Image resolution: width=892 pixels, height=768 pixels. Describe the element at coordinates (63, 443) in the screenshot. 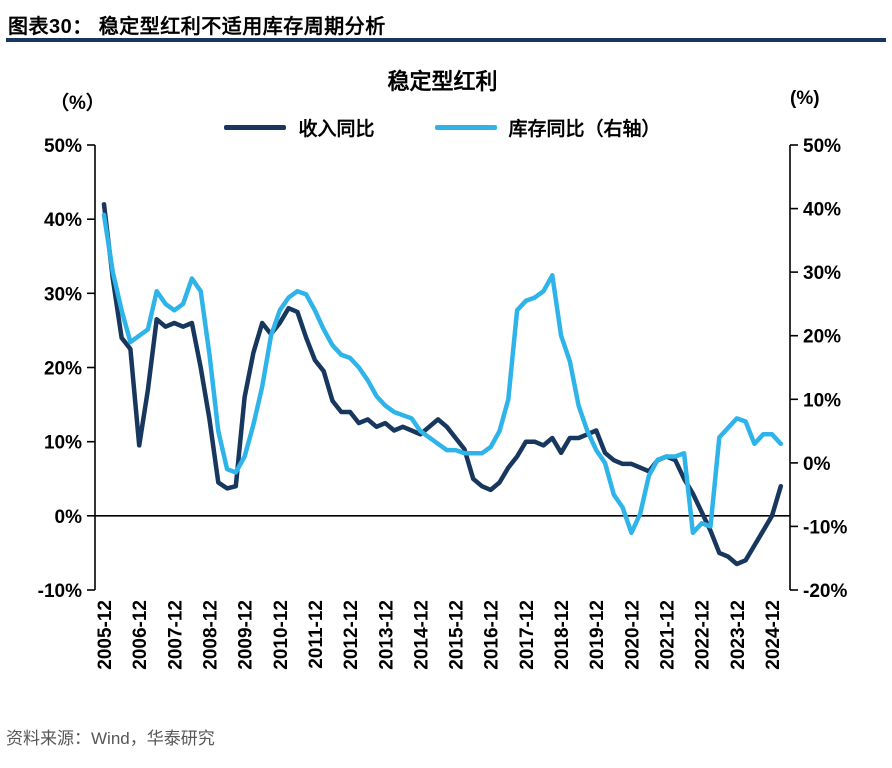

I see `left-axis-tick-label: 10%` at that location.